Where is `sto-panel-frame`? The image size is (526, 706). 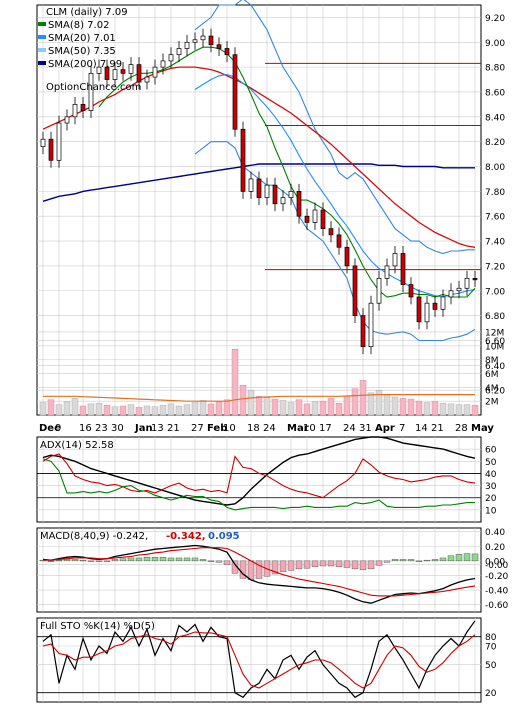 sto-panel-frame is located at coordinates (259, 660).